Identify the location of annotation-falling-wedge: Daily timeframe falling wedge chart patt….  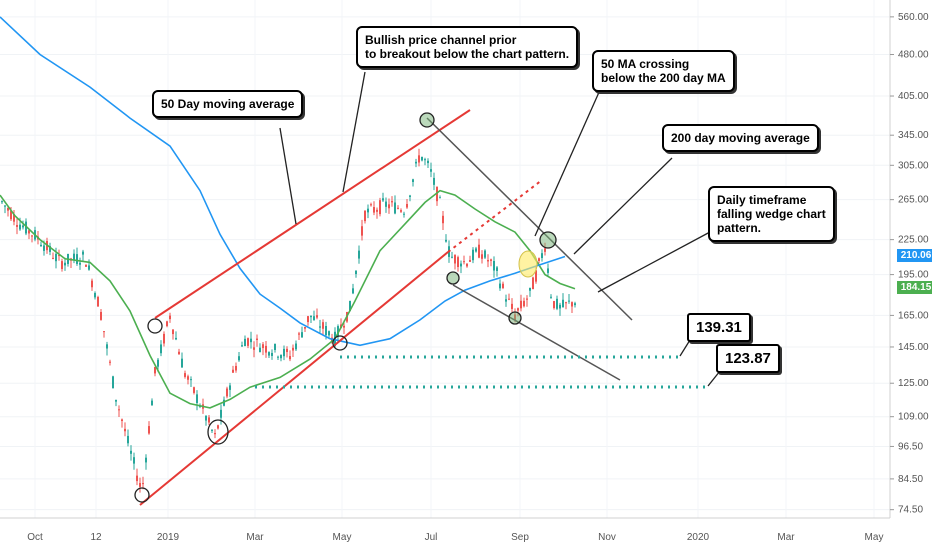
(771, 214).